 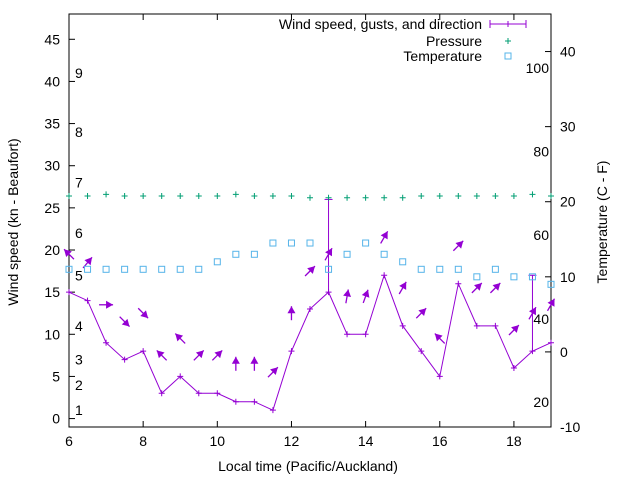 I want to click on legend-swatch-pressure, so click(x=508, y=41).